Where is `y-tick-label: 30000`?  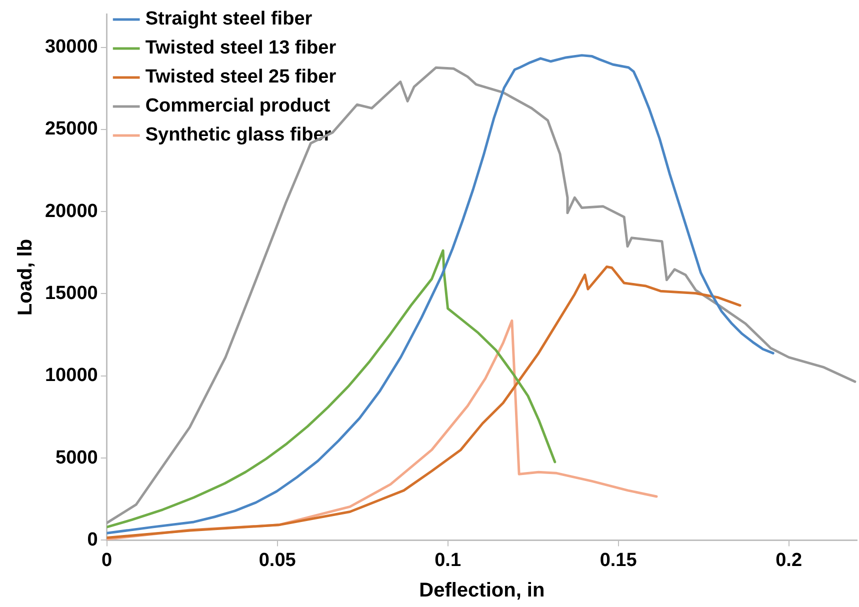
y-tick-label: 30000 is located at coordinates (71, 47).